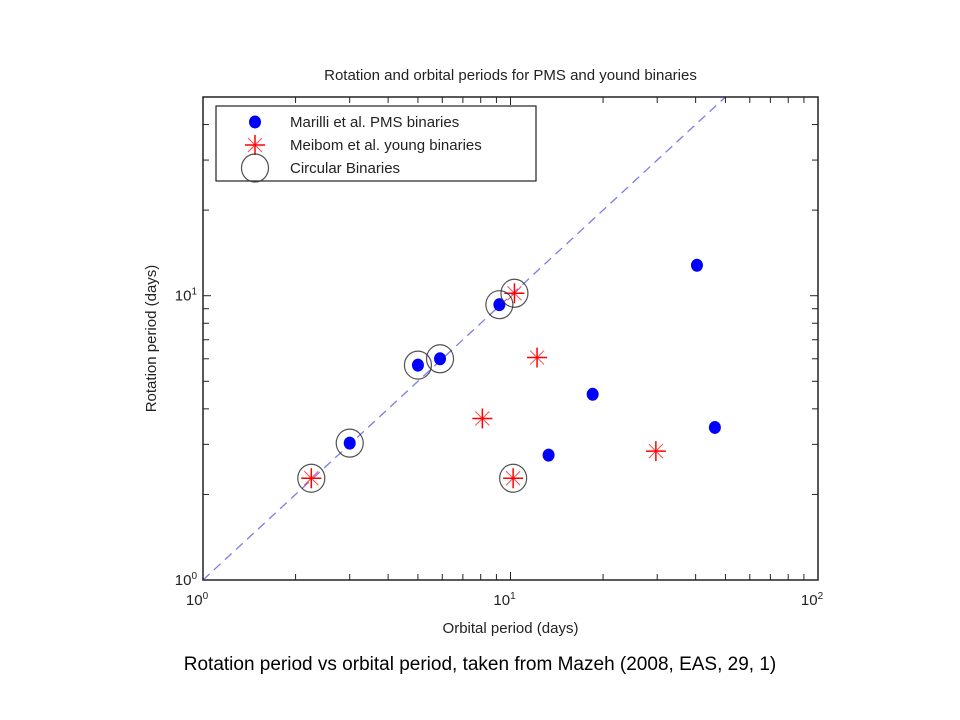 Image resolution: width=960 pixels, height=720 pixels. I want to click on legend-box, so click(376, 143).